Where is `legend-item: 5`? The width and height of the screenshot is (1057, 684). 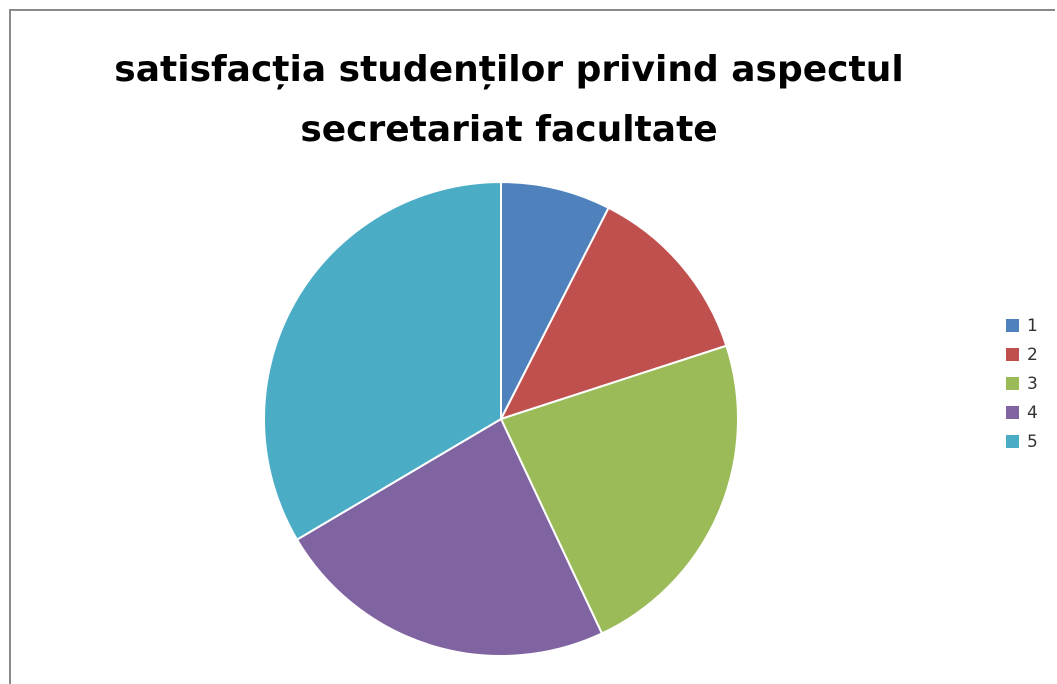 legend-item: 5 is located at coordinates (1022, 441).